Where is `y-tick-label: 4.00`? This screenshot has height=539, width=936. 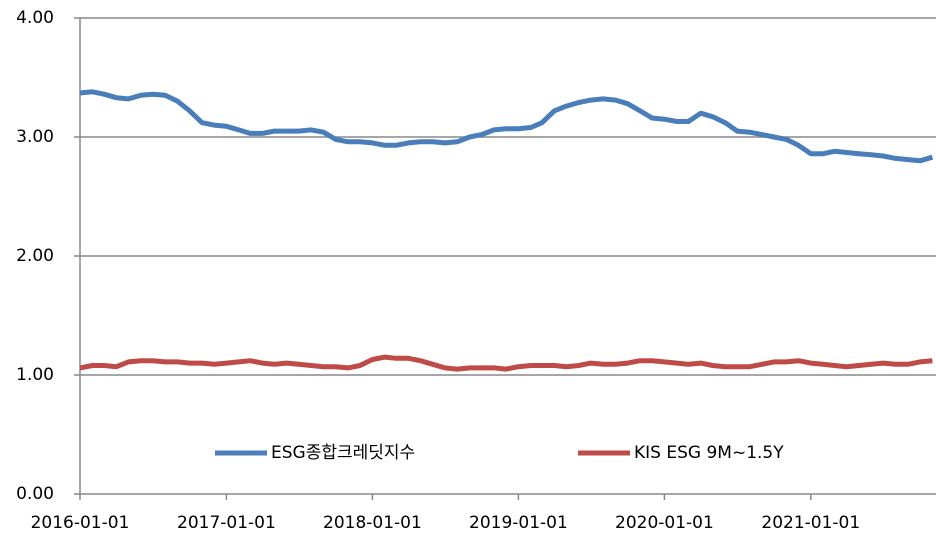 y-tick-label: 4.00 is located at coordinates (35, 18).